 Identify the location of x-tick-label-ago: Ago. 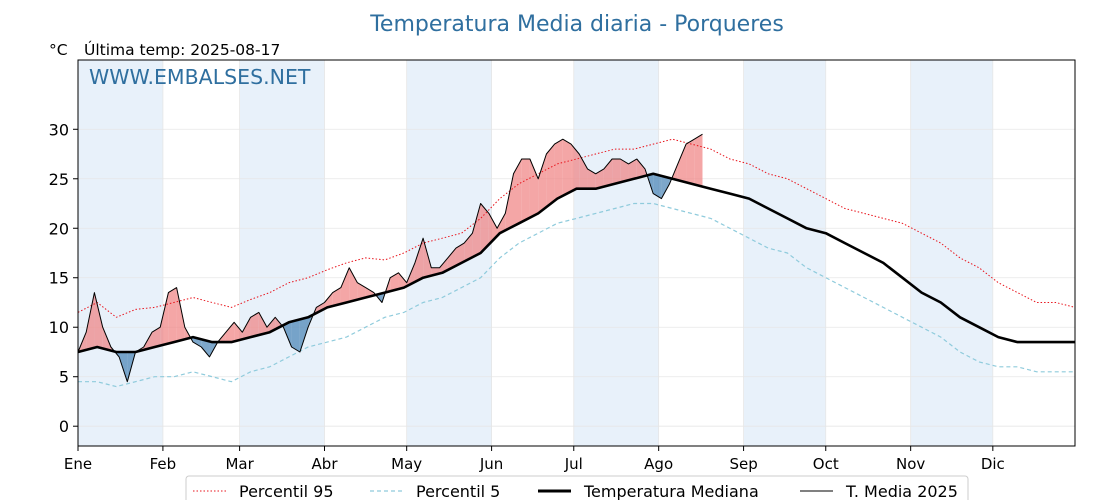
(658, 464).